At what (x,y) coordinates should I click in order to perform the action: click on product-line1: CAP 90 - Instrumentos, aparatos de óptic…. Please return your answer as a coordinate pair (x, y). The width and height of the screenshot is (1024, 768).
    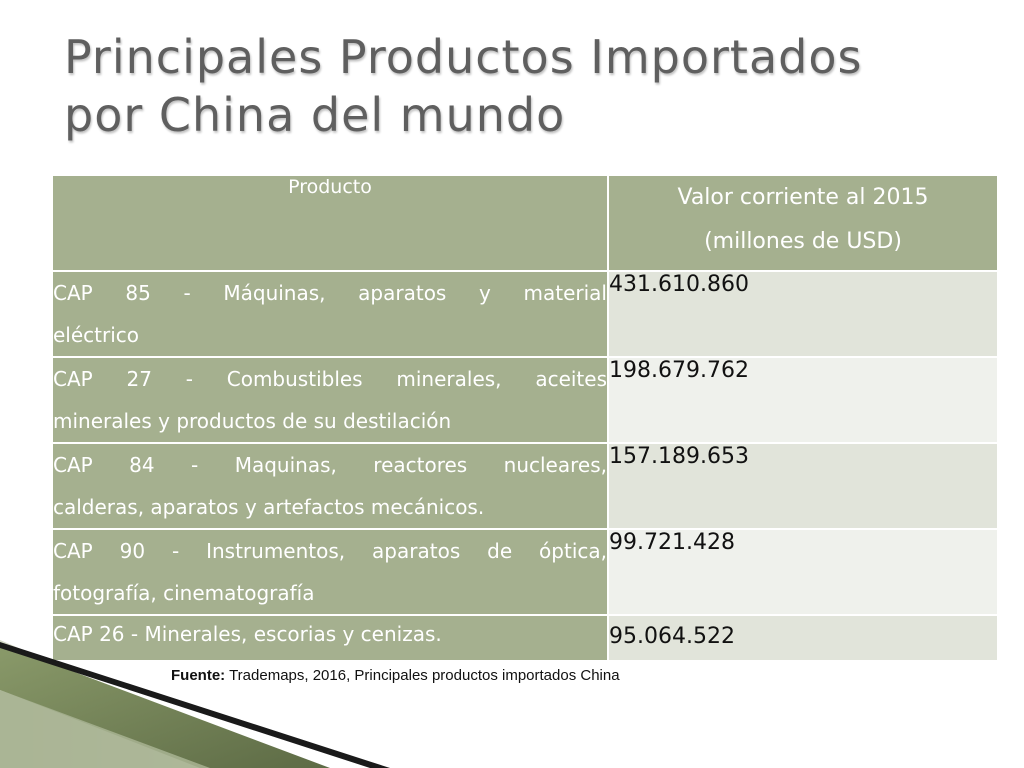
    Looking at the image, I should click on (330, 551).